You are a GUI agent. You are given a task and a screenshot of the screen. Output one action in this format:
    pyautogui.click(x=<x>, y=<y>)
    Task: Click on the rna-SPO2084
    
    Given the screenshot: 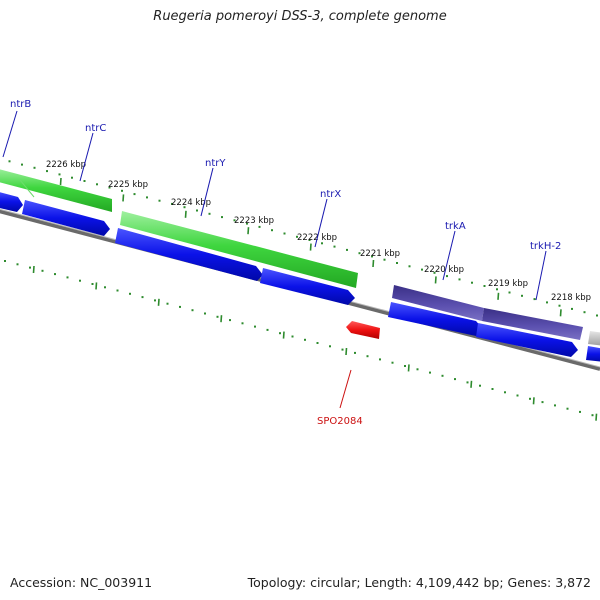 What is the action you would take?
    pyautogui.click(x=363, y=330)
    